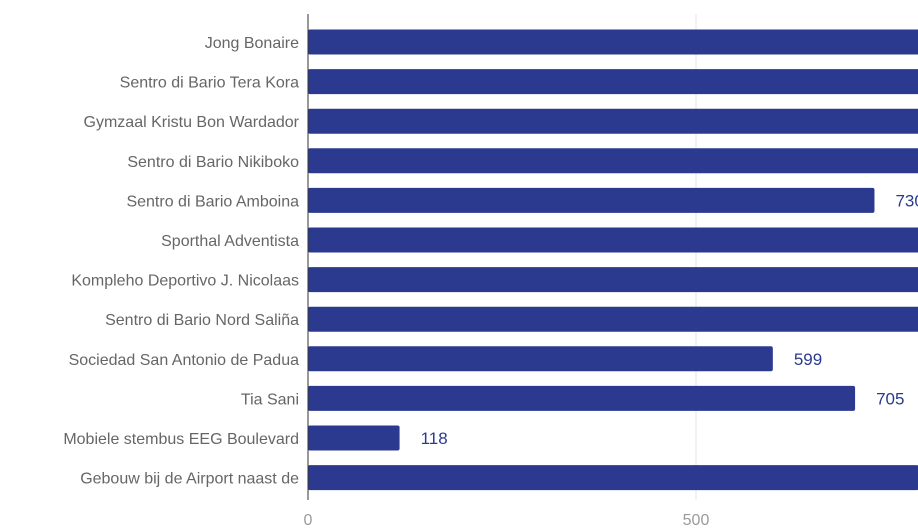  I want to click on value-label-8: 599, so click(808, 359).